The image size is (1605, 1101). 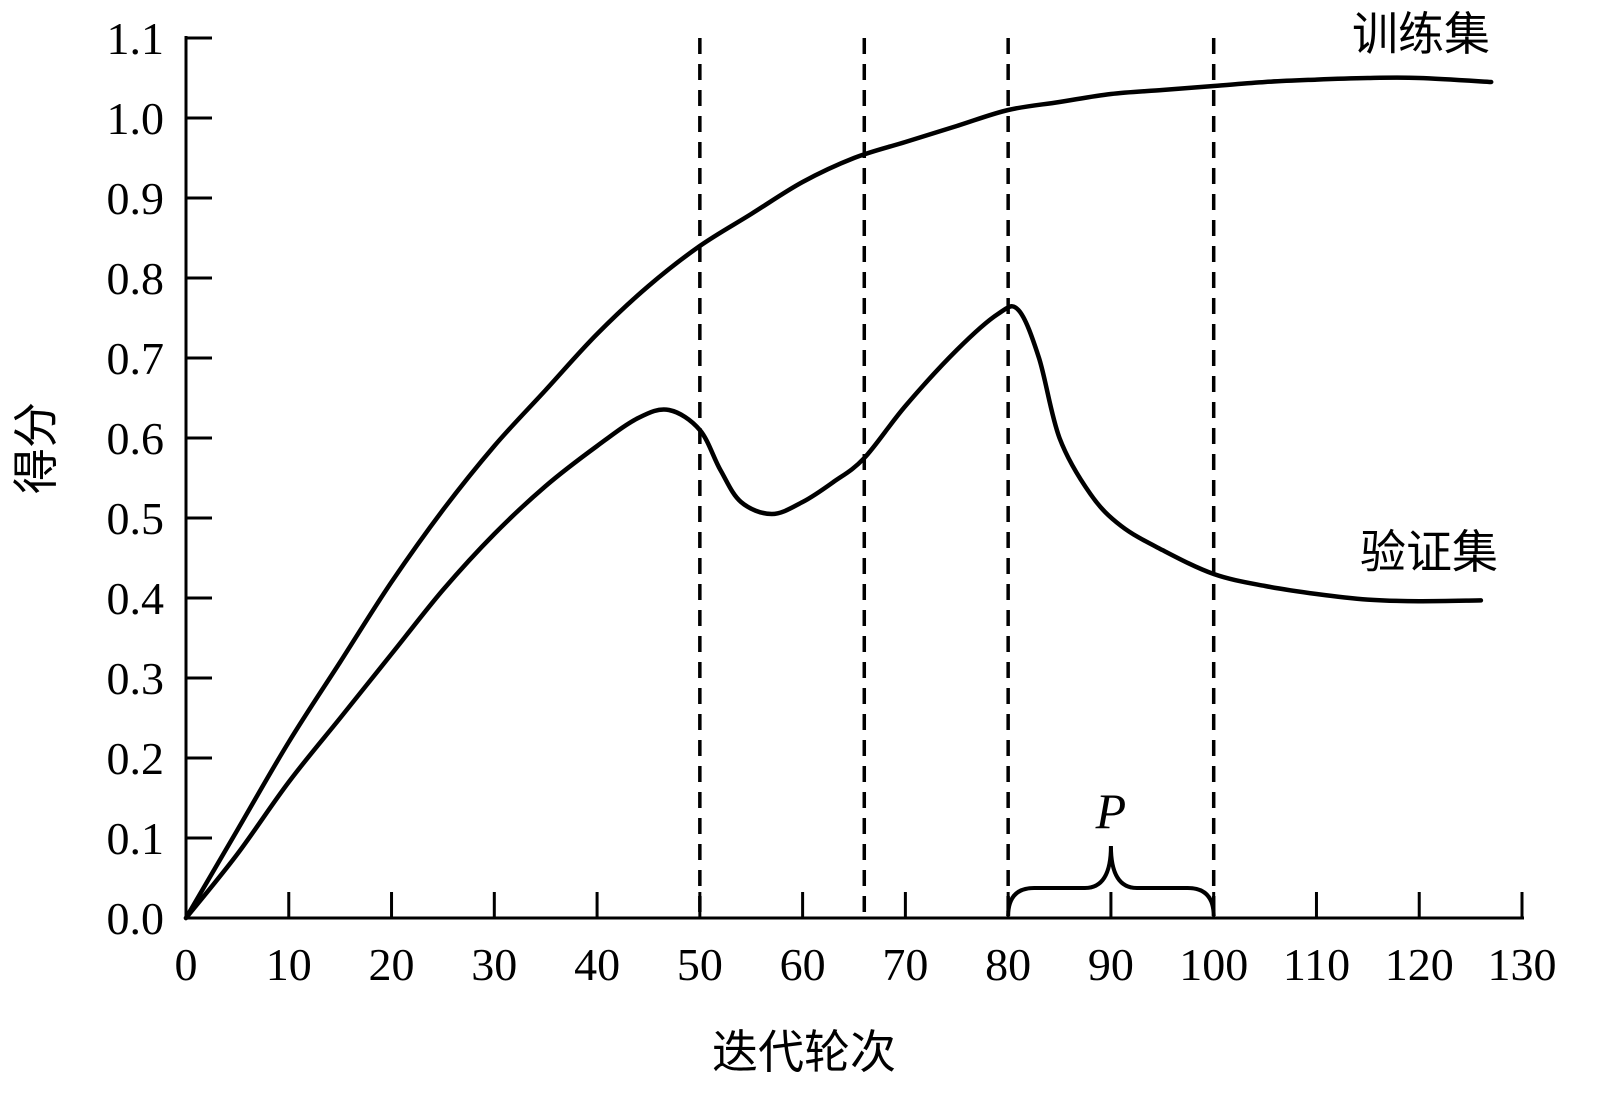 I want to click on y-tick-label: 0.9, so click(x=136, y=198).